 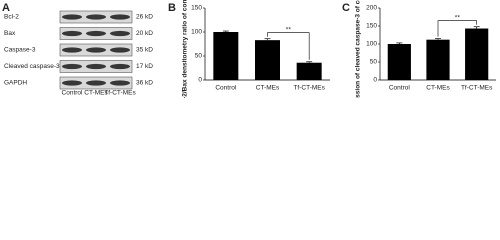 I want to click on protein-label: Bcl-2, so click(x=11, y=17).